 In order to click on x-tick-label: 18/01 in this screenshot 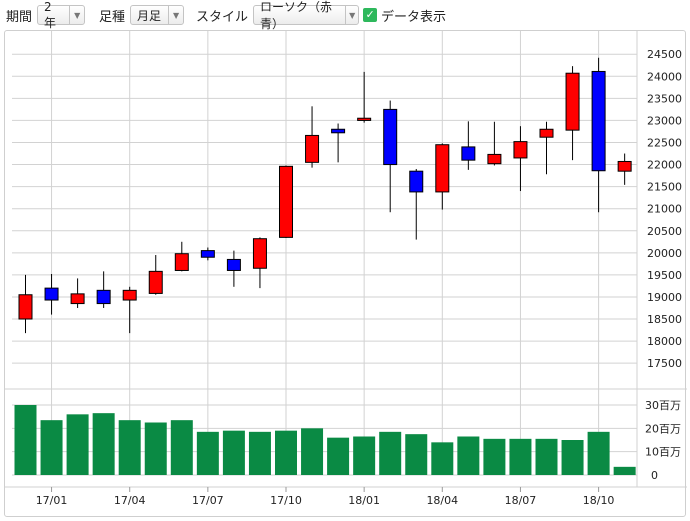, I will do `click(364, 500)`.